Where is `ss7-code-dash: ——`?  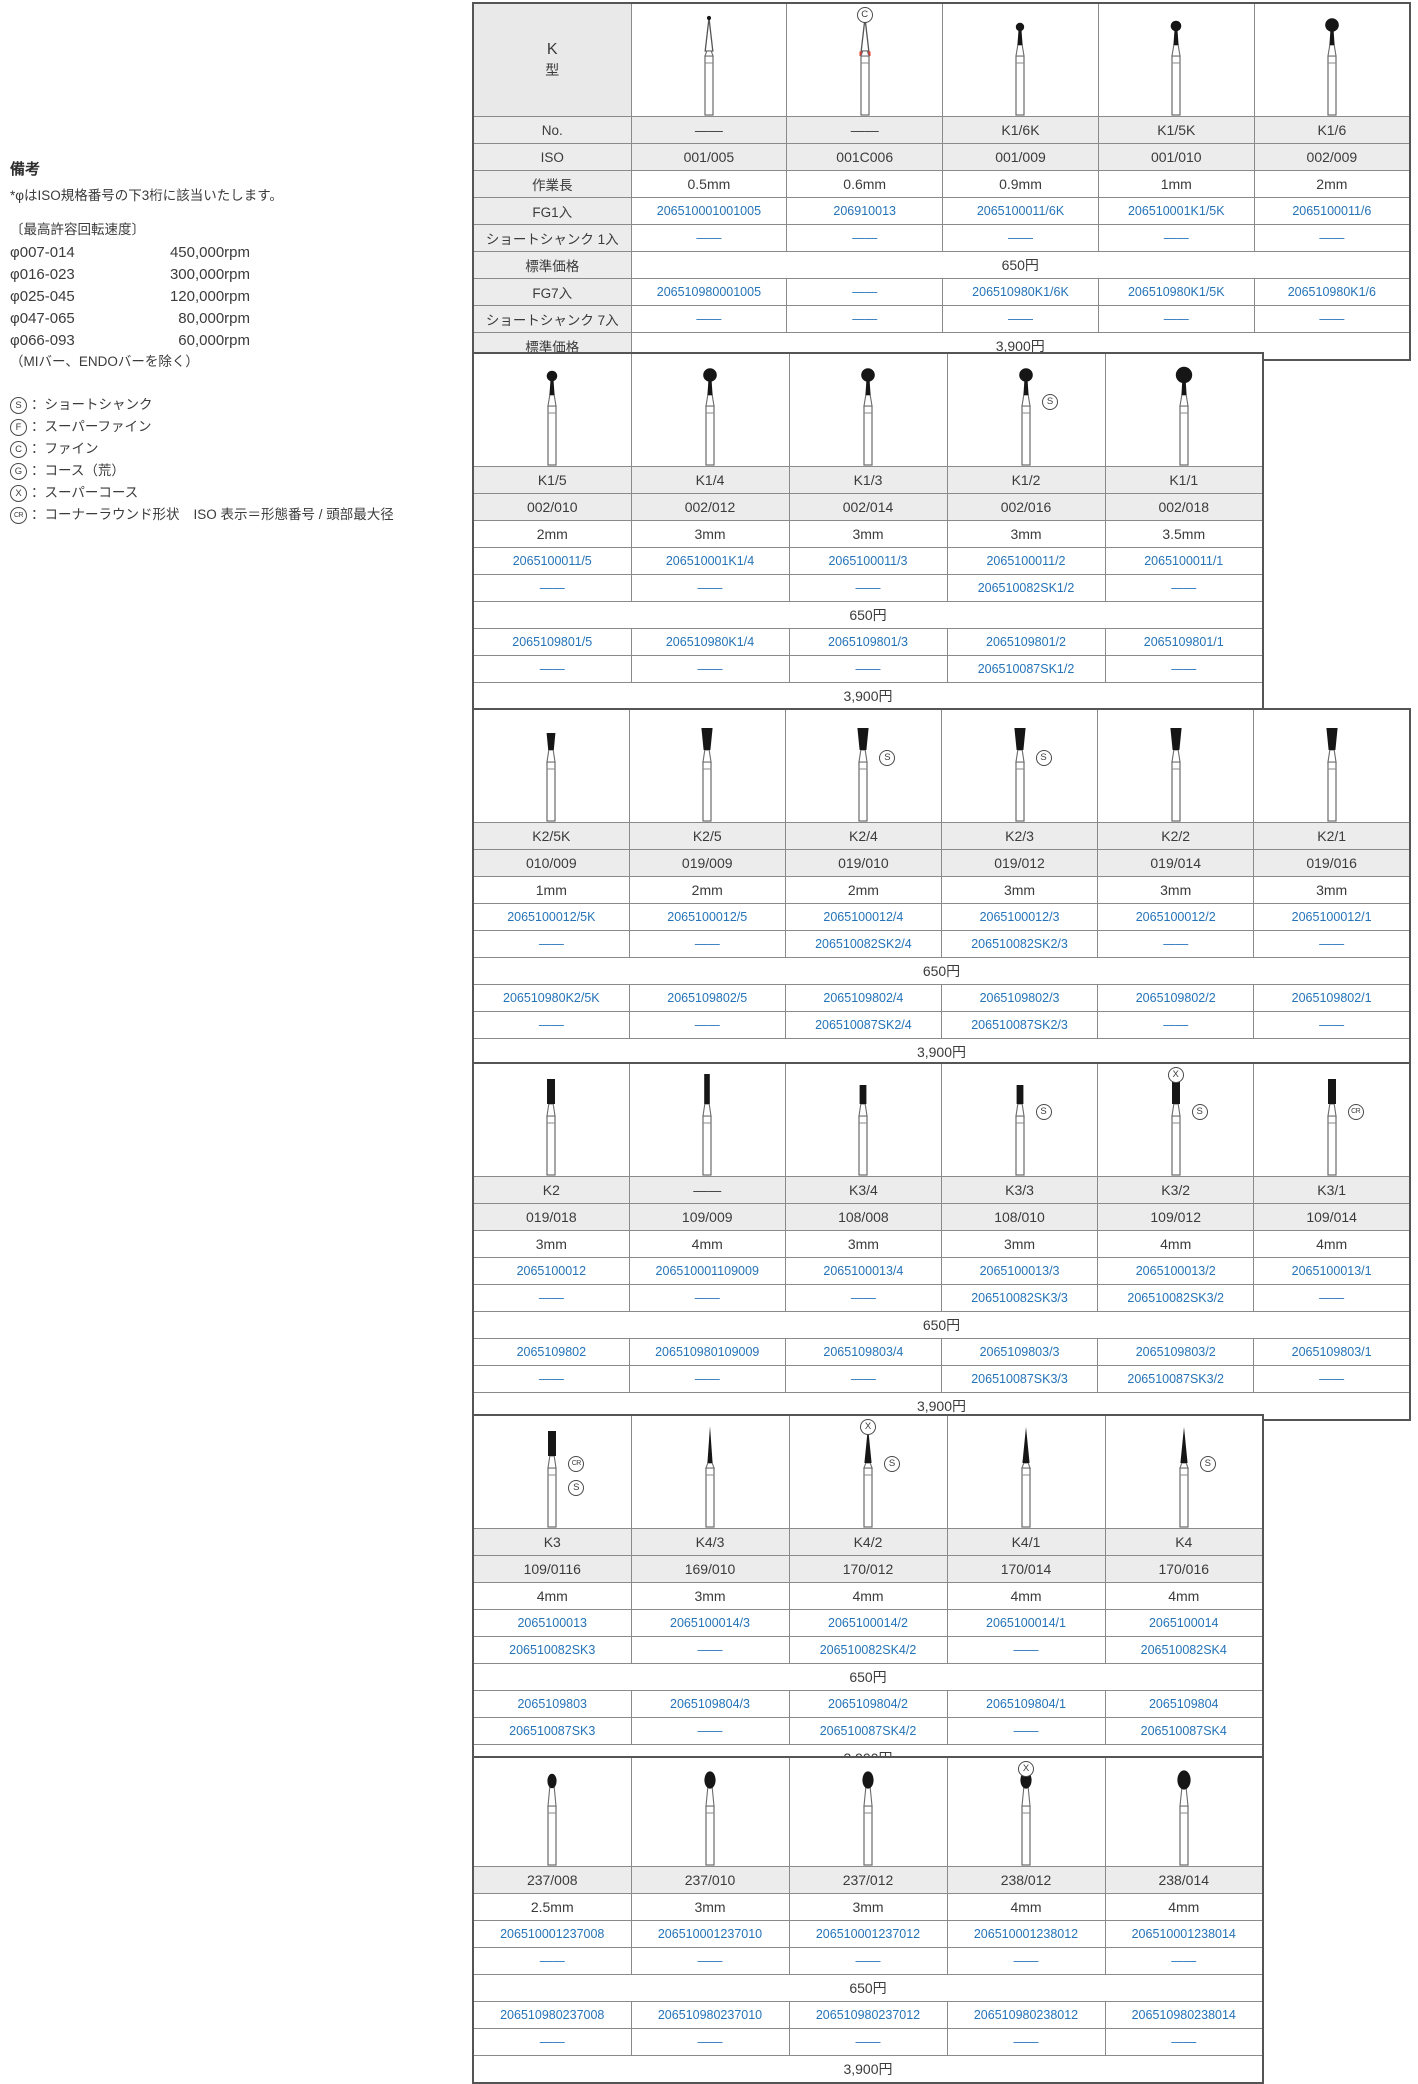 ss7-code-dash: —— is located at coordinates (707, 1379).